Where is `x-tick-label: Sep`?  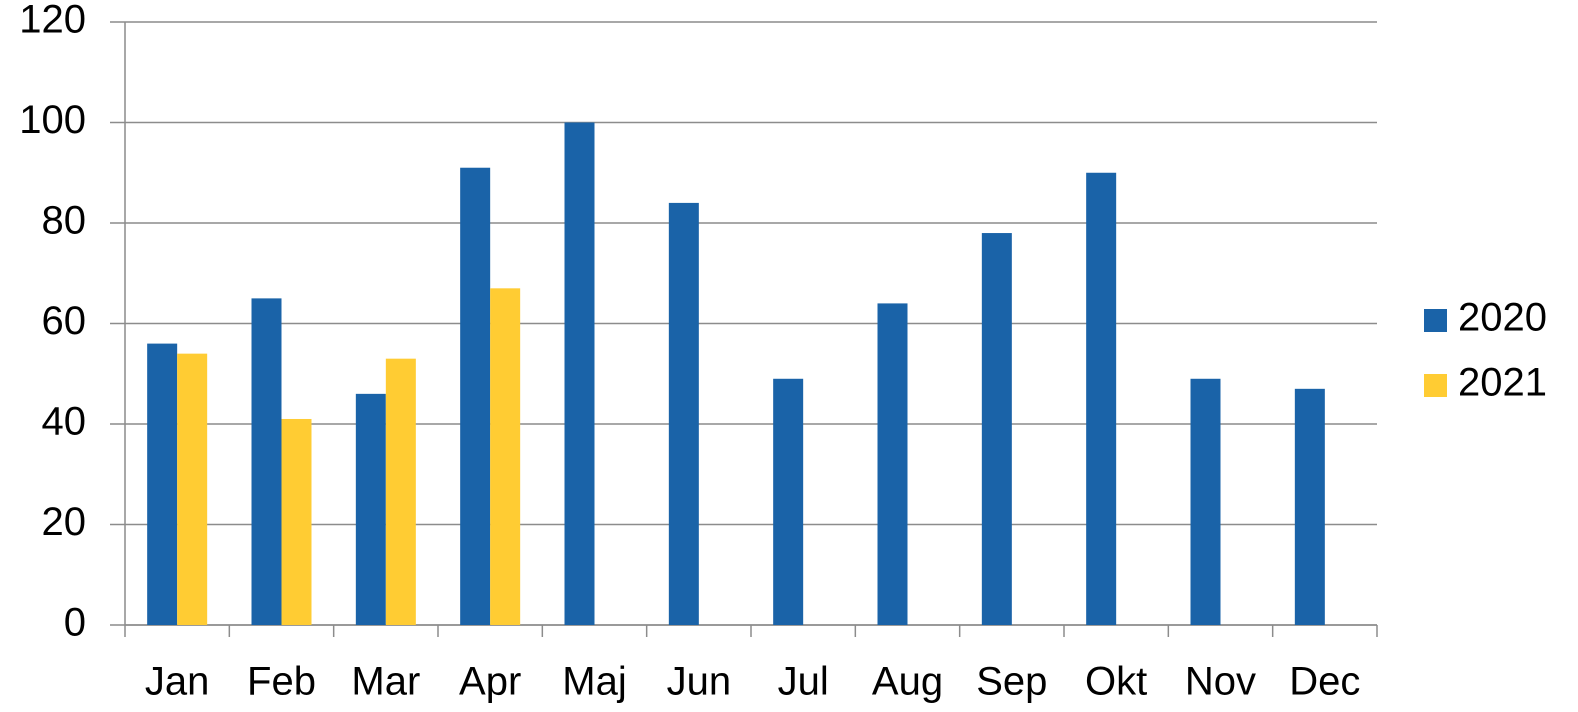
x-tick-label: Sep is located at coordinates (1011, 682).